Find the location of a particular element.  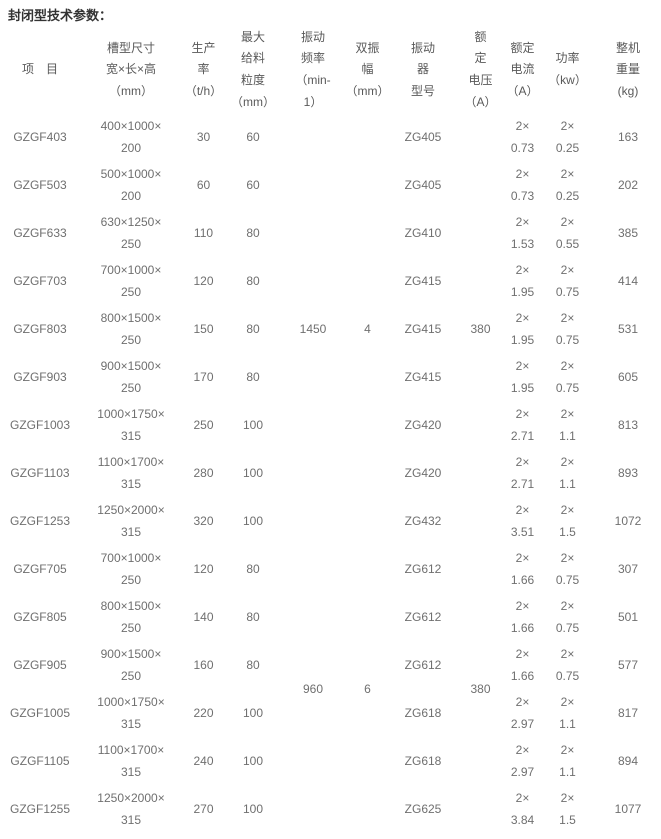

cell-voltage-group1: 380 is located at coordinates (480, 329).